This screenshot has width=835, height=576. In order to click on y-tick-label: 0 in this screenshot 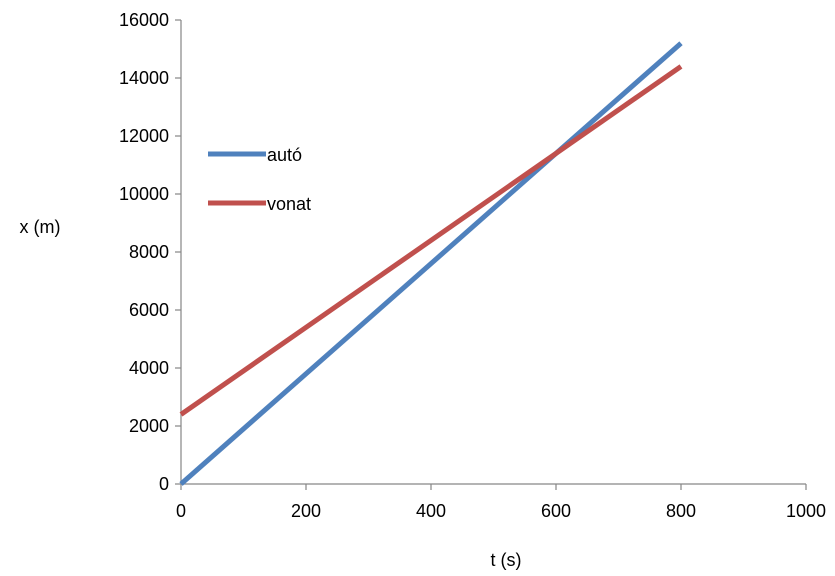, I will do `click(164, 484)`.